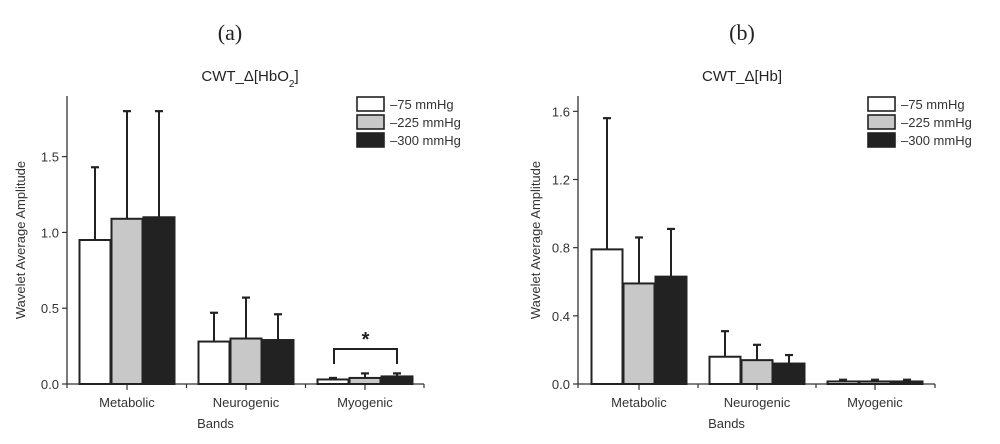 This screenshot has height=444, width=1000. Describe the element at coordinates (50, 157) in the screenshot. I see `y-tick-label: 1.5` at that location.